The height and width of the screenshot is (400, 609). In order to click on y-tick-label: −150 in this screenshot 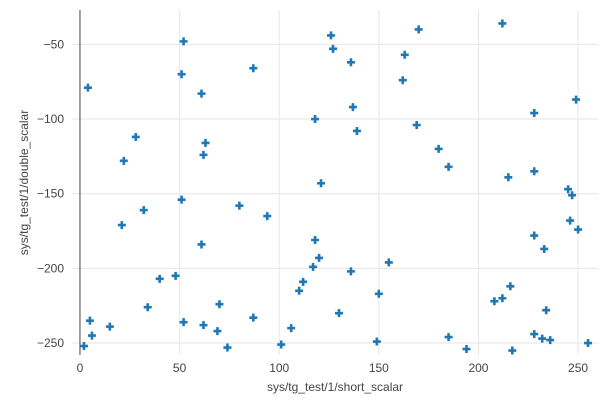, I will do `click(50, 194)`.